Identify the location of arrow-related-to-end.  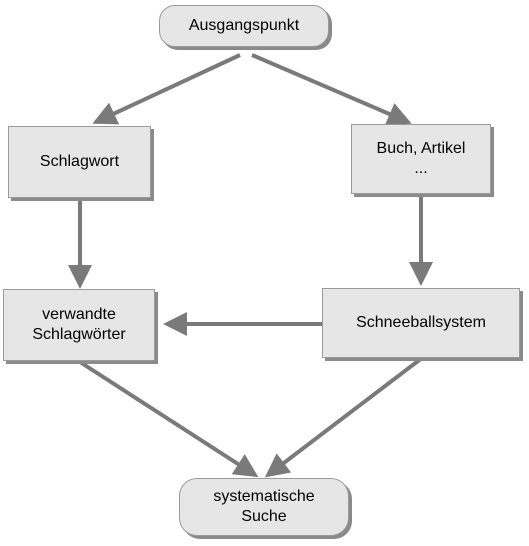
(168, 419).